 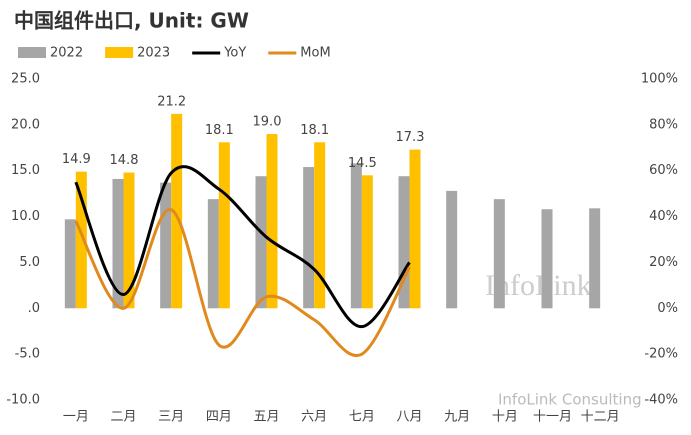 I want to click on y2-tick-label: -20%, so click(x=661, y=354).